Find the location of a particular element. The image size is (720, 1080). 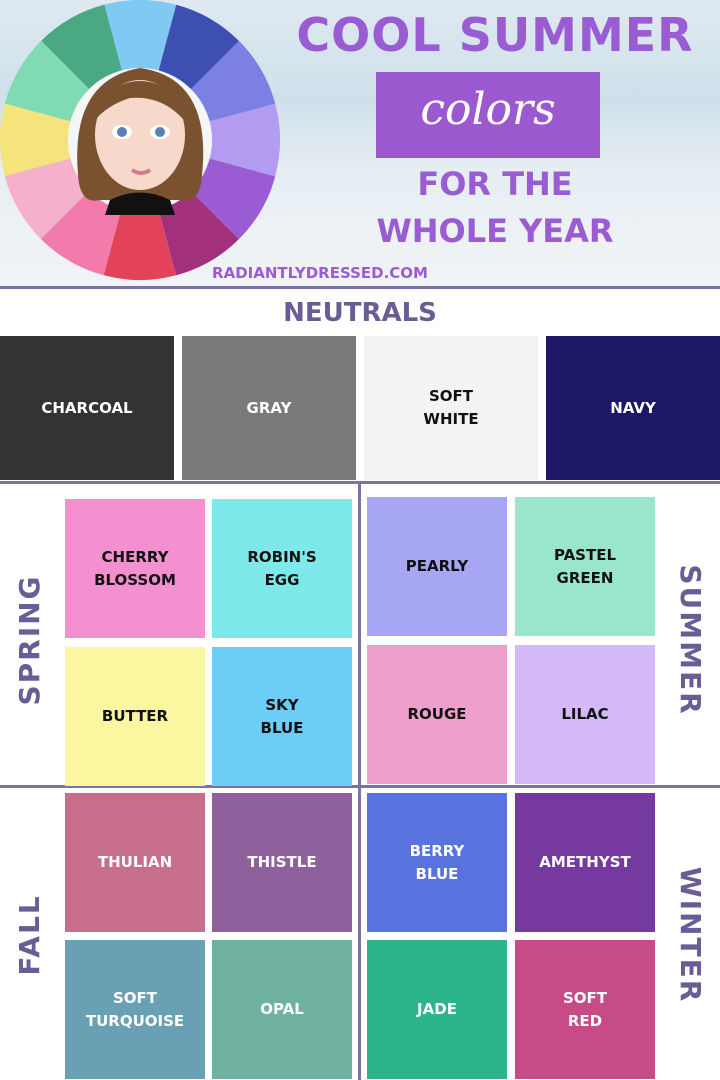

swatch-label: PEARLY is located at coordinates (437, 566).